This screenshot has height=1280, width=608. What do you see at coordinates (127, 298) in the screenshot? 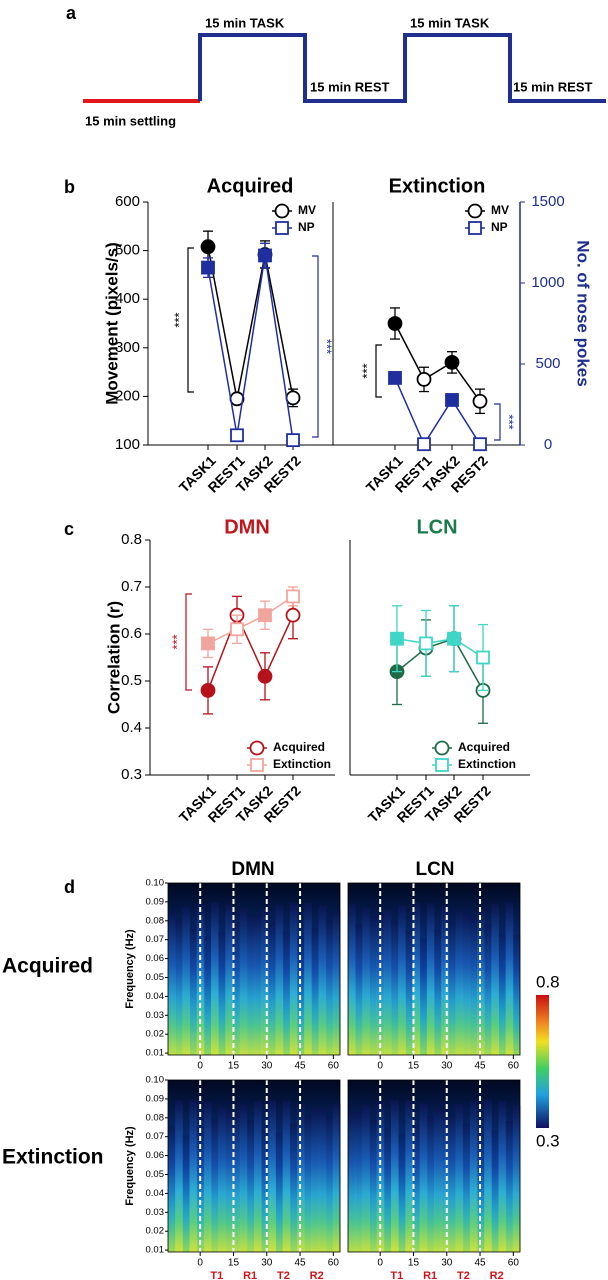
I see `y-tick-label: 400` at bounding box center [127, 298].